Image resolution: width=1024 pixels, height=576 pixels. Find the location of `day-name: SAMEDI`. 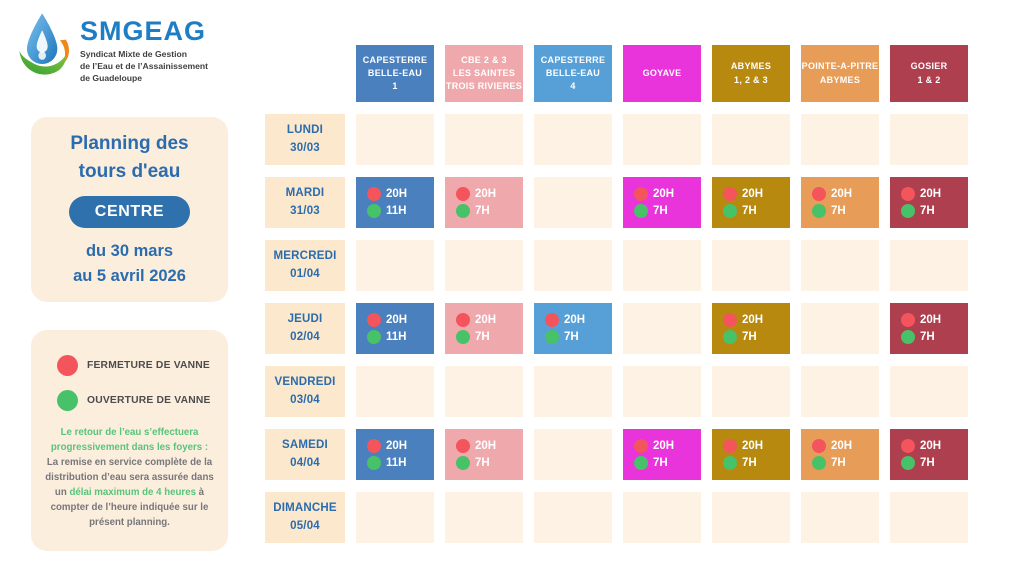

day-name: SAMEDI is located at coordinates (305, 444).